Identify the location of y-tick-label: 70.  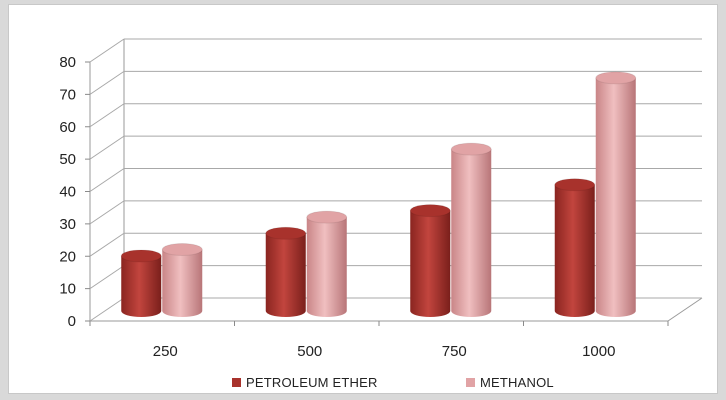
(67, 94).